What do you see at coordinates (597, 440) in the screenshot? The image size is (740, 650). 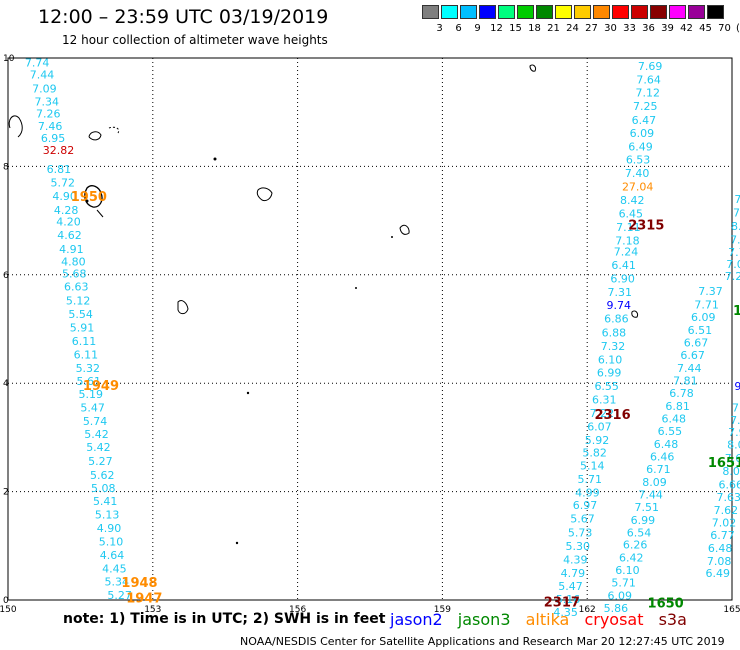 I see `wave-height-value: 5.92` at bounding box center [597, 440].